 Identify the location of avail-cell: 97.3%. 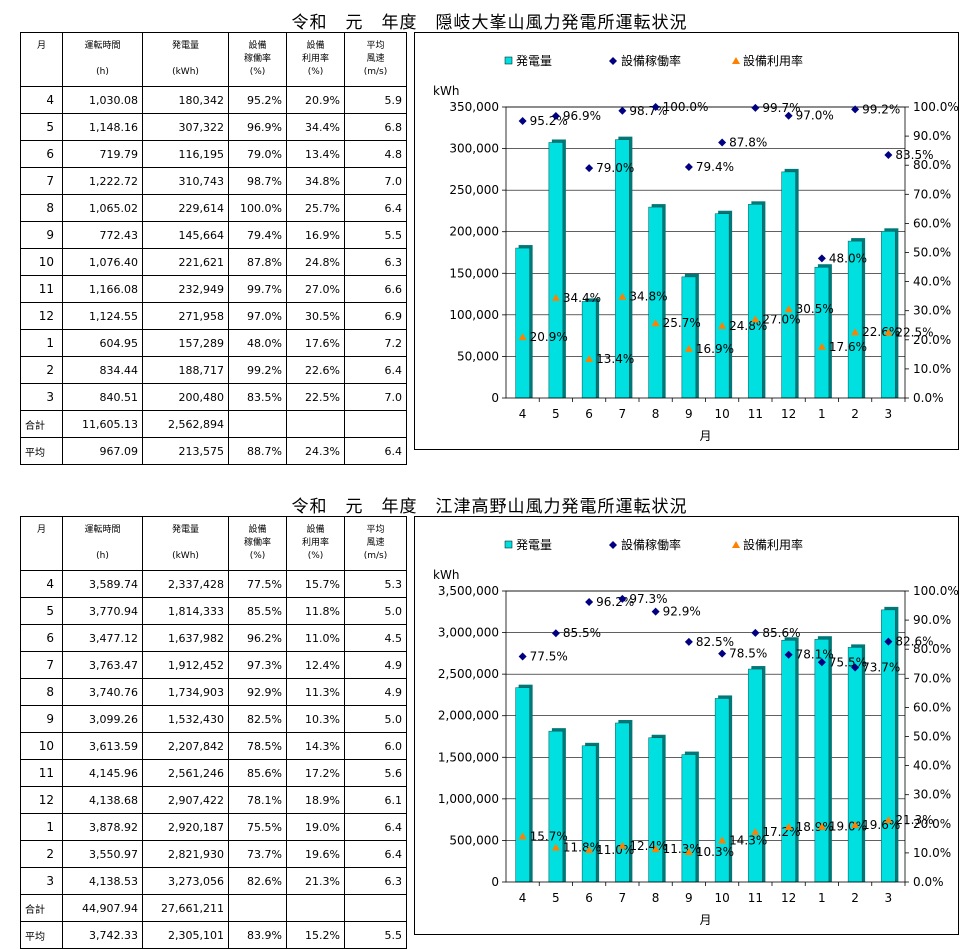
(257, 665).